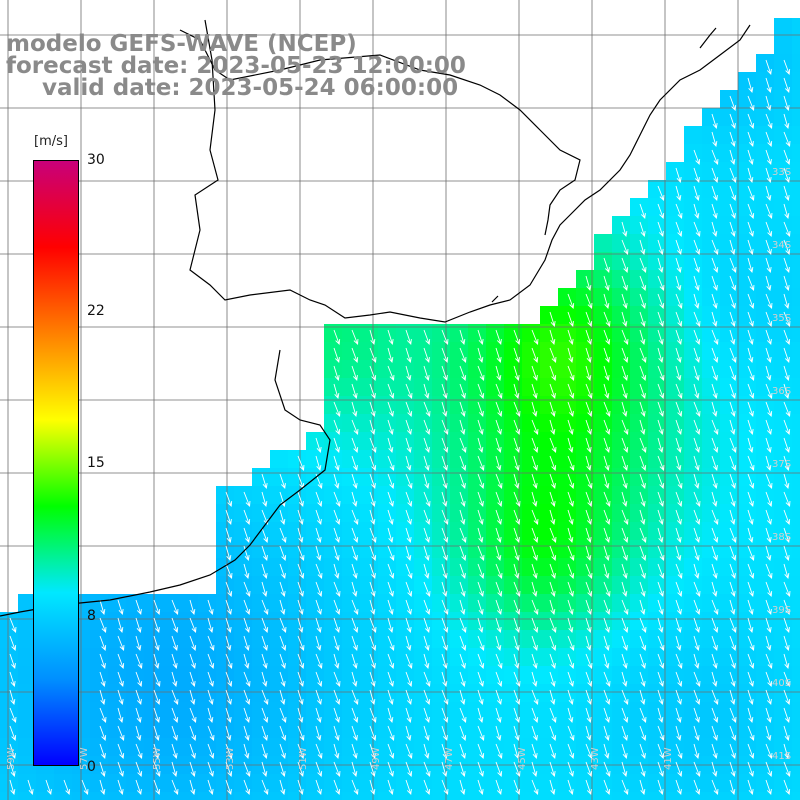 The width and height of the screenshot is (800, 800). What do you see at coordinates (781, 172) in the screenshot?
I see `latitude-label: 33S` at bounding box center [781, 172].